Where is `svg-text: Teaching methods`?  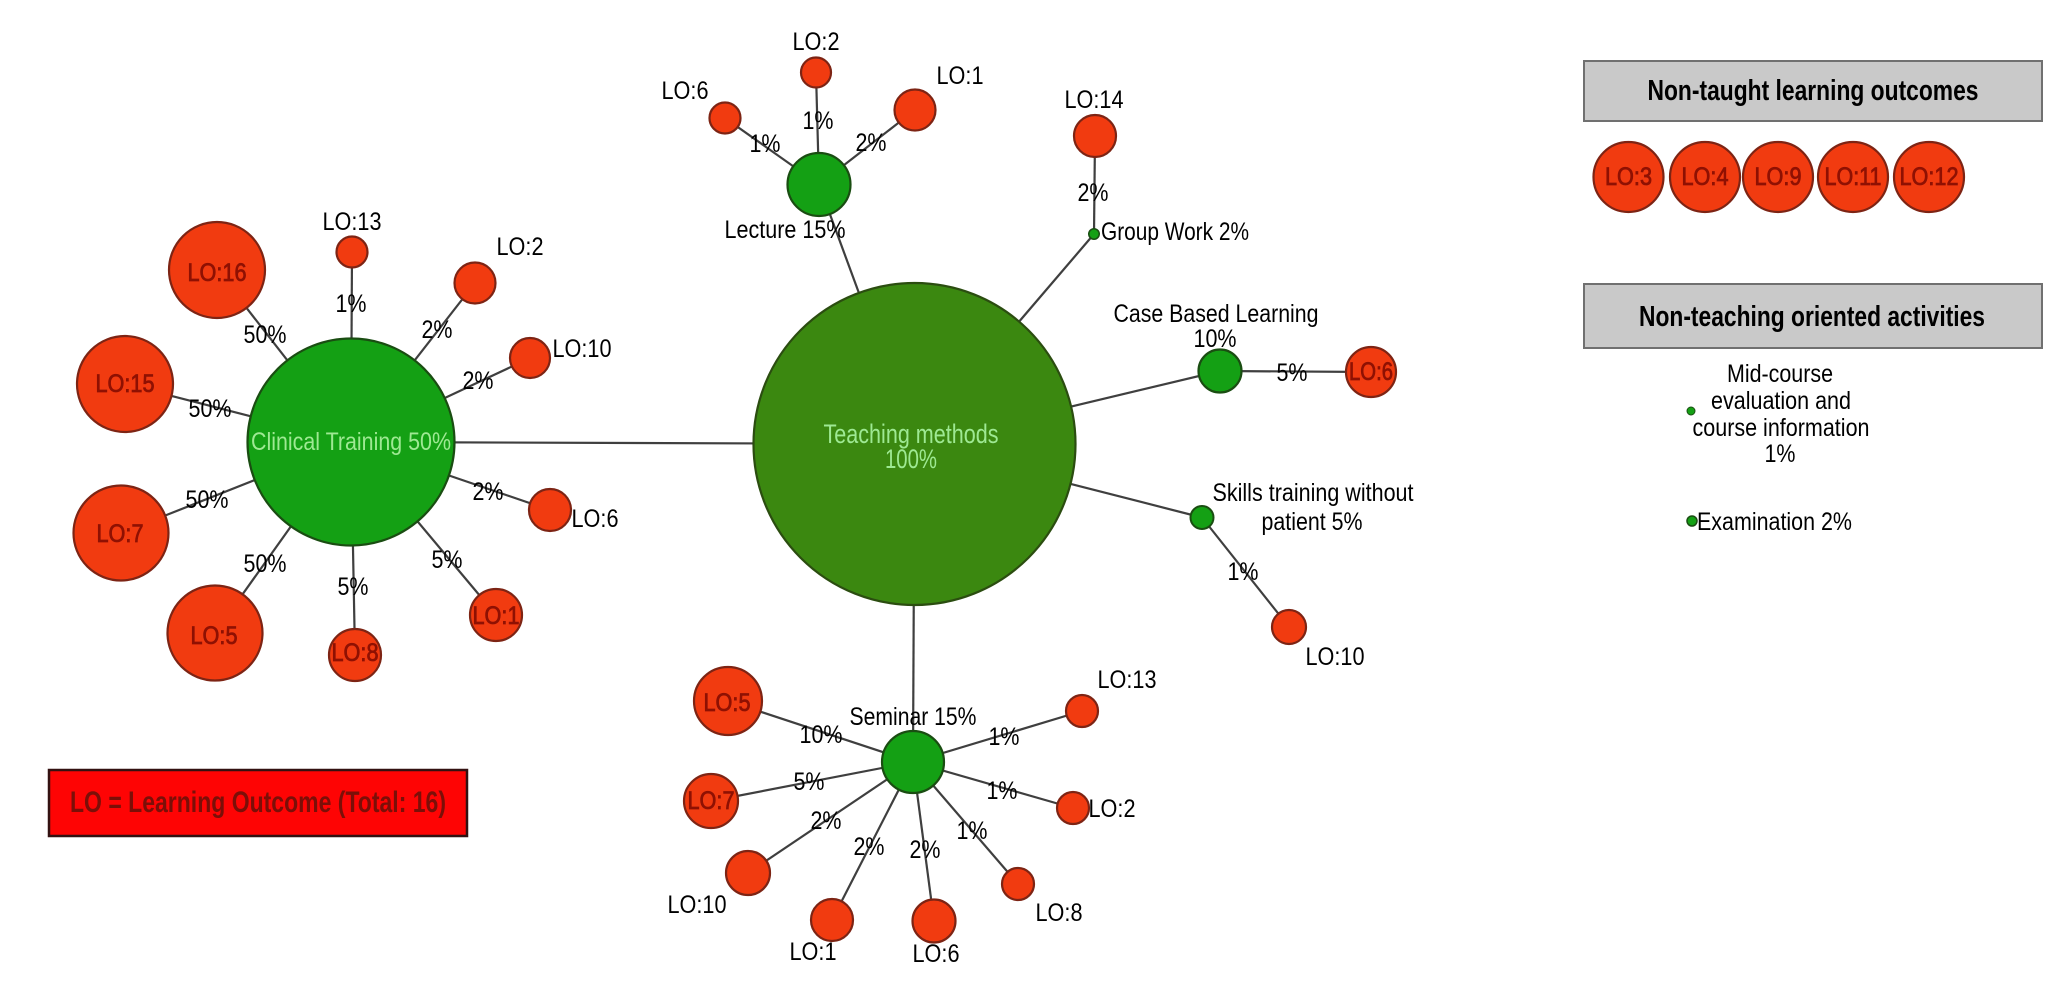 svg-text: Teaching methods is located at coordinates (911, 434).